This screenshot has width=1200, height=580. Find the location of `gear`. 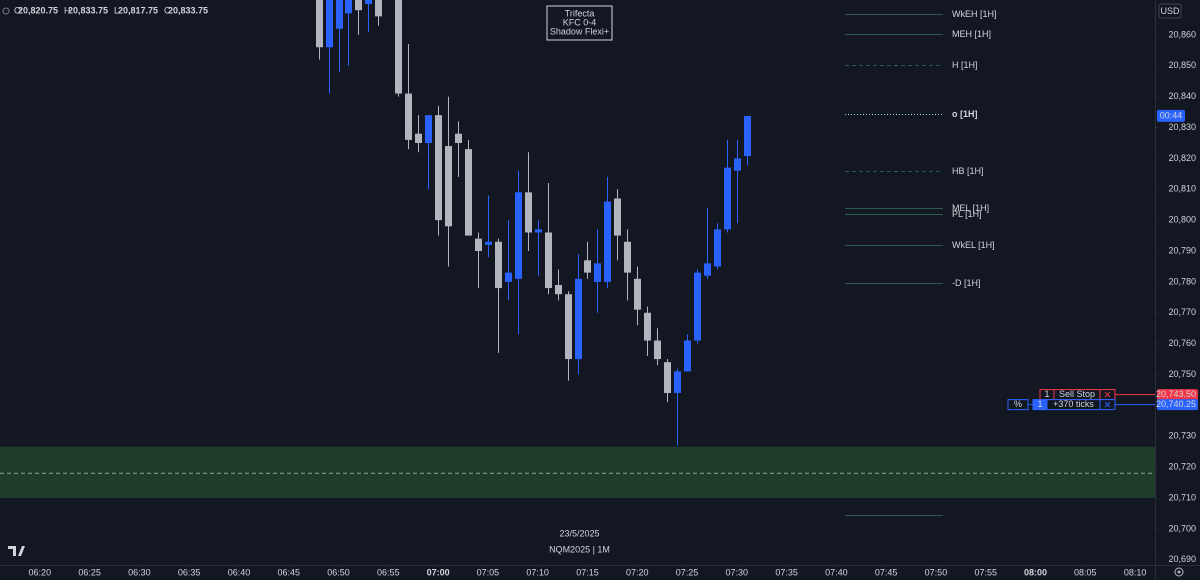

gear is located at coordinates (1179, 572).